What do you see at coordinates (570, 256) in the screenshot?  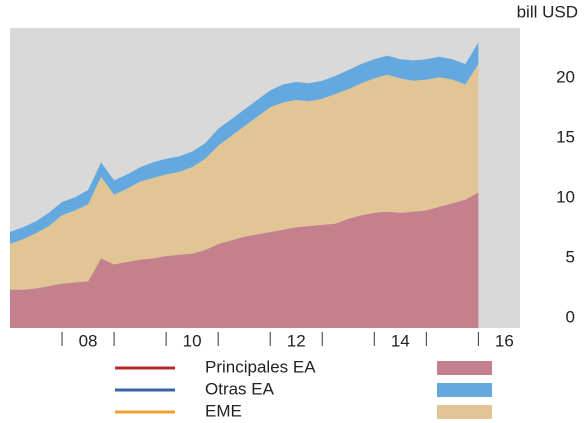 I see `y-tick-label: 5` at bounding box center [570, 256].